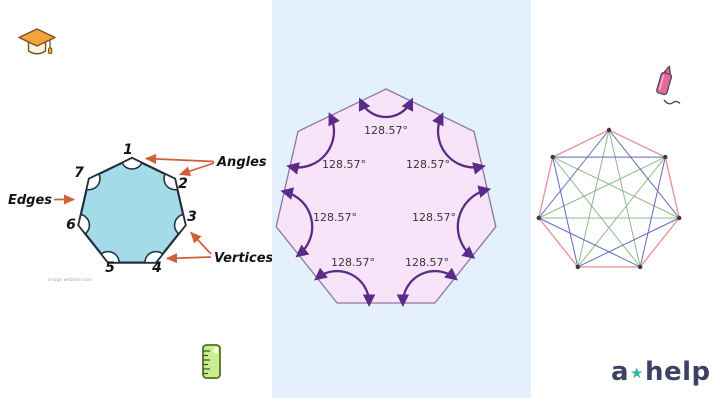 The image size is (720, 404). I want to click on vertex-number-3: 3, so click(192, 217).